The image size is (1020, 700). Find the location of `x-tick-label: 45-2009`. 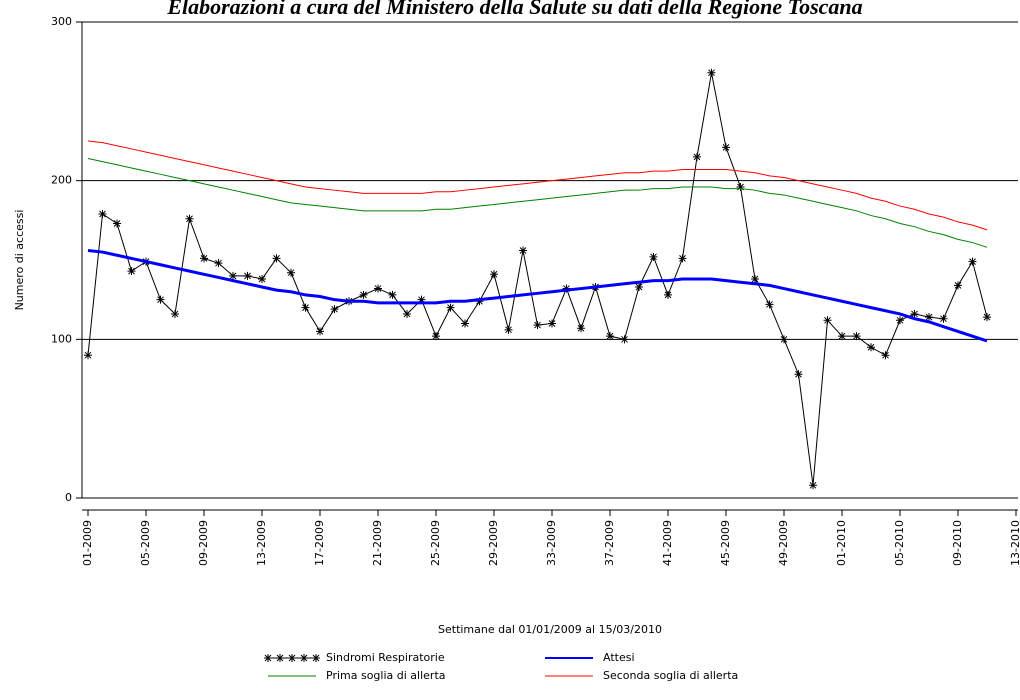

x-tick-label: 45-2009 is located at coordinates (725, 543).